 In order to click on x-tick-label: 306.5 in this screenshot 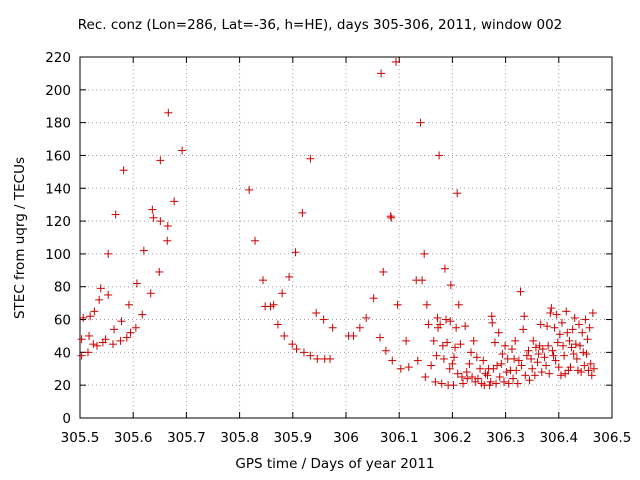, I will do `click(612, 438)`.